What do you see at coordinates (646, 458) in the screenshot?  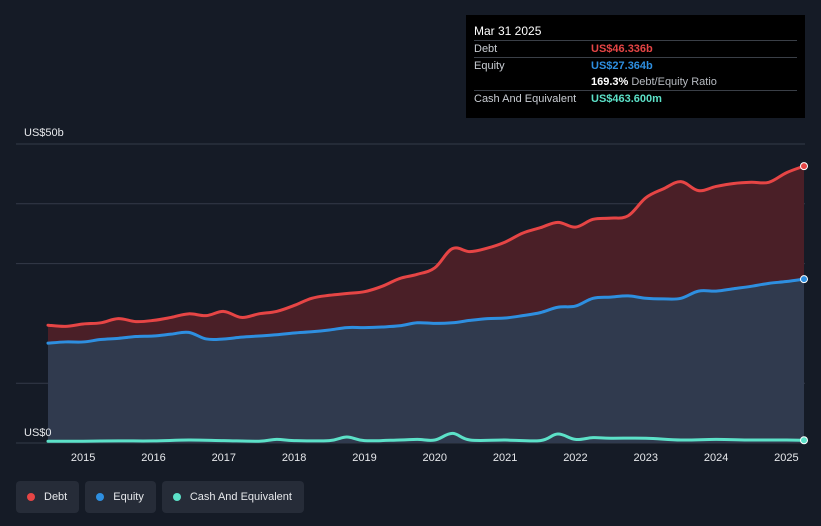 I see `x-tick-label-2023: 2023` at bounding box center [646, 458].